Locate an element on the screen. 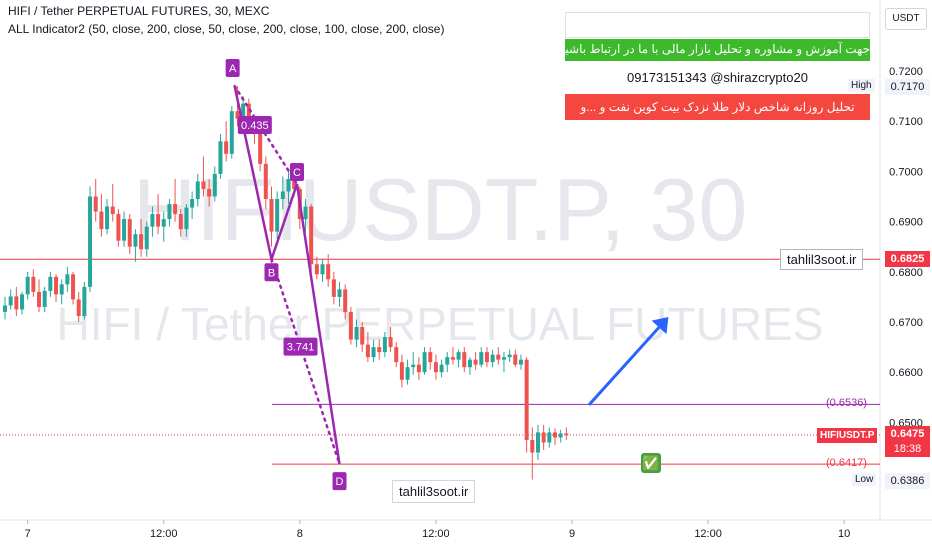  point-label-c-bg is located at coordinates (297, 171).